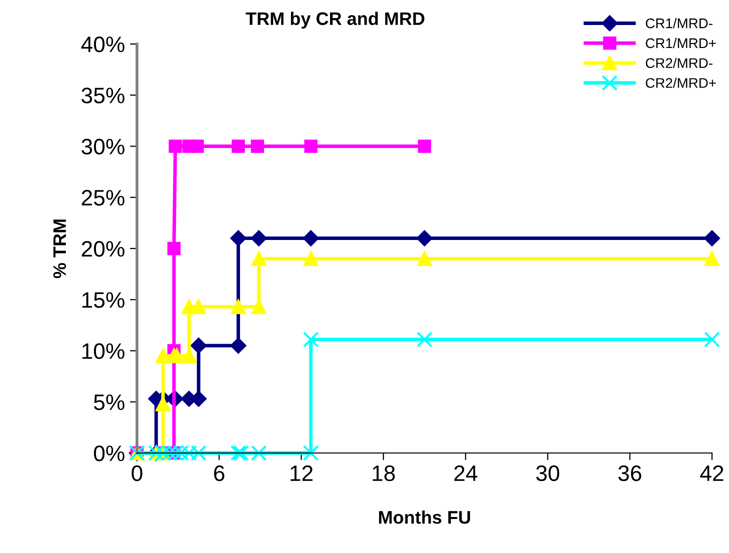 The image size is (729, 553). What do you see at coordinates (630, 473) in the screenshot?
I see `x-tick-label: 36` at bounding box center [630, 473].